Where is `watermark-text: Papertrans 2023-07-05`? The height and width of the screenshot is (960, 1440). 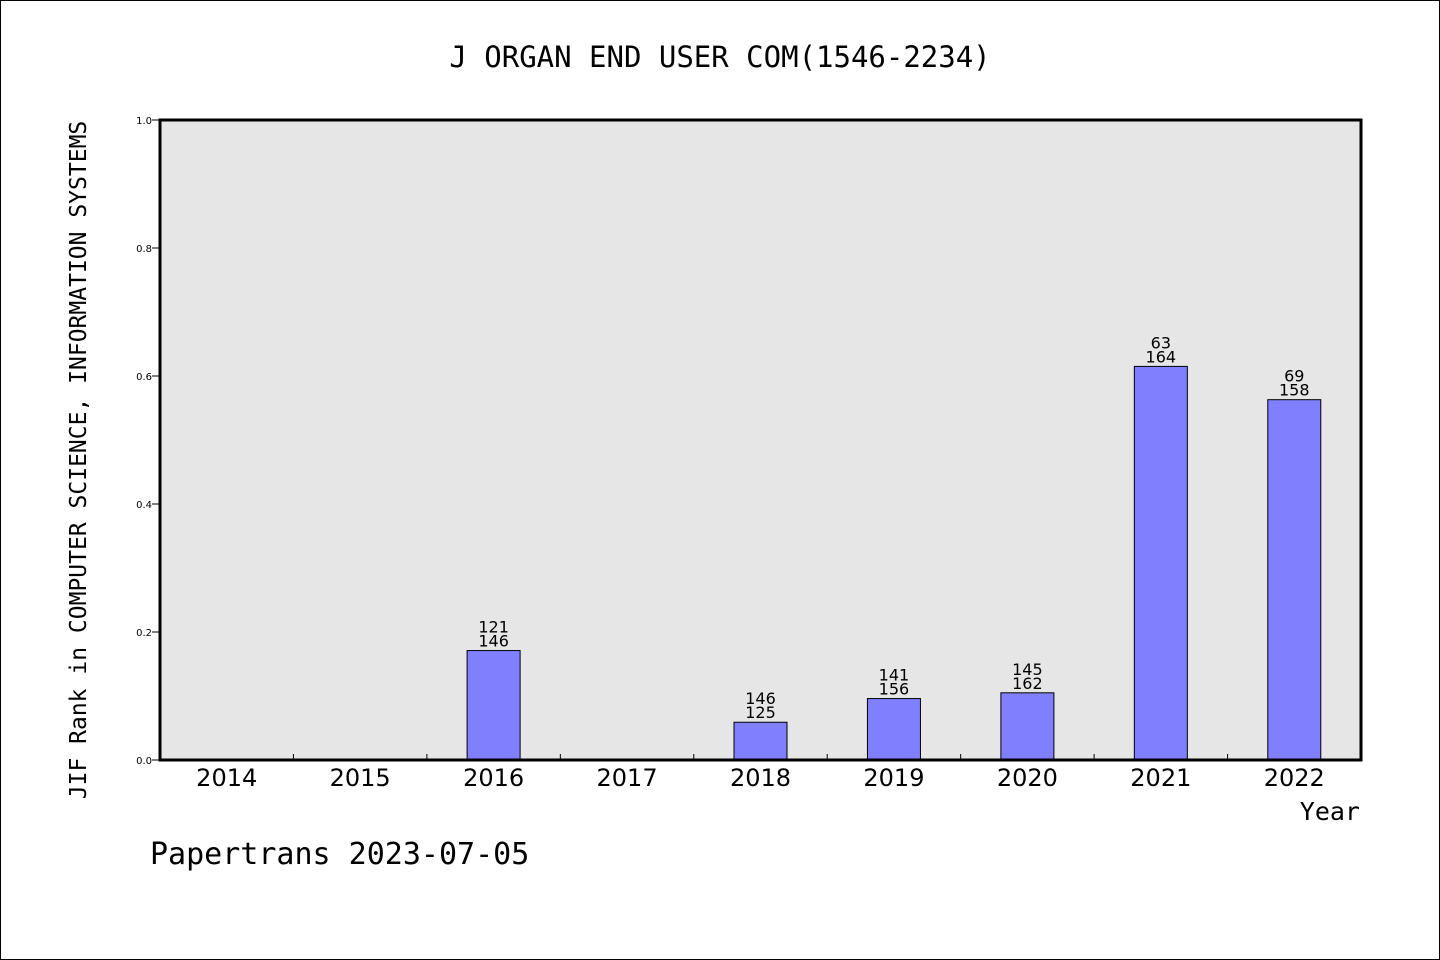 watermark-text: Papertrans 2023-07-05 is located at coordinates (339, 854).